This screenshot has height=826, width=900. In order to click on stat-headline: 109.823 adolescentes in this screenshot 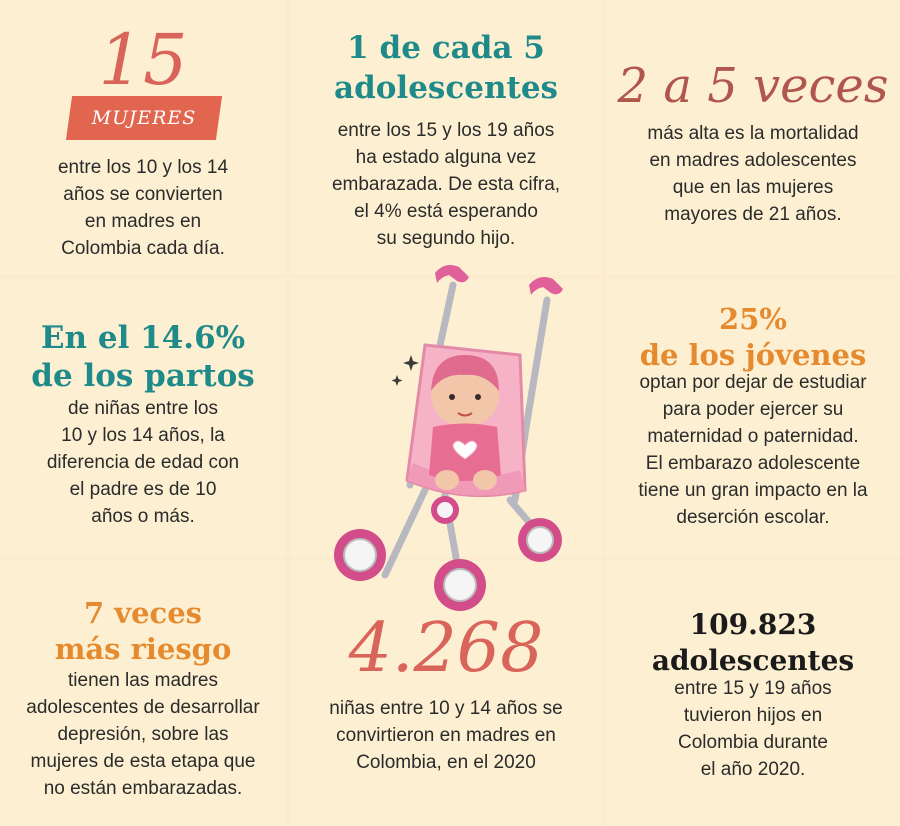, I will do `click(753, 643)`.